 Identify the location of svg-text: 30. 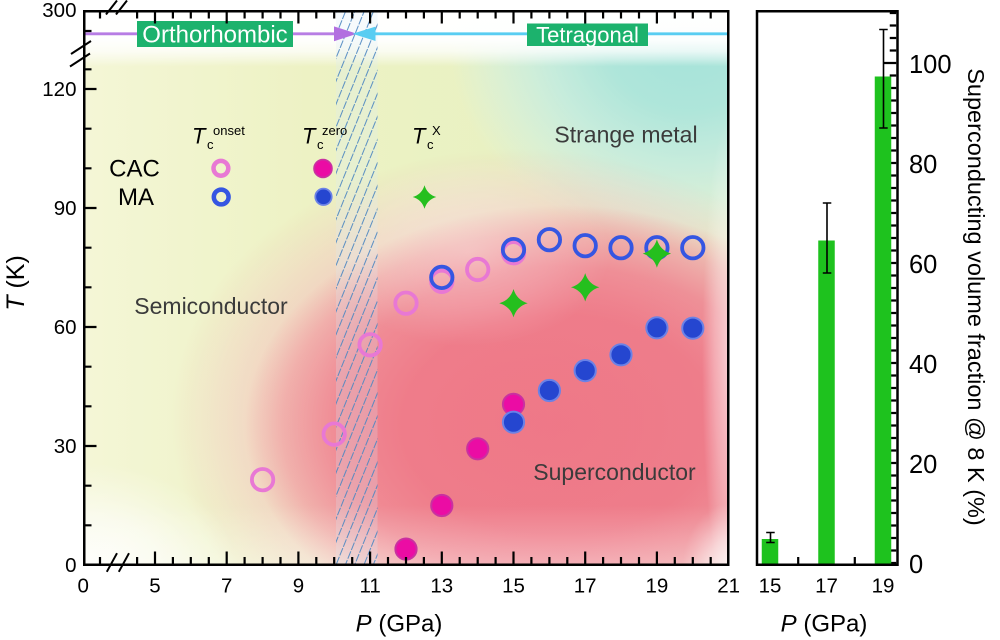
(65, 446).